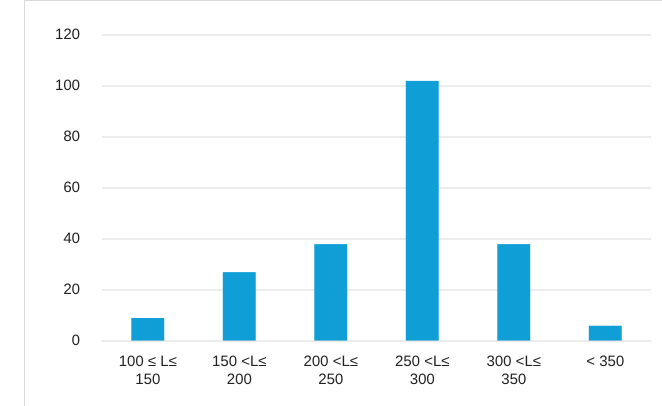 Image resolution: width=662 pixels, height=406 pixels. What do you see at coordinates (422, 370) in the screenshot?
I see `x-tick-label: 250 <L≤ 300` at bounding box center [422, 370].